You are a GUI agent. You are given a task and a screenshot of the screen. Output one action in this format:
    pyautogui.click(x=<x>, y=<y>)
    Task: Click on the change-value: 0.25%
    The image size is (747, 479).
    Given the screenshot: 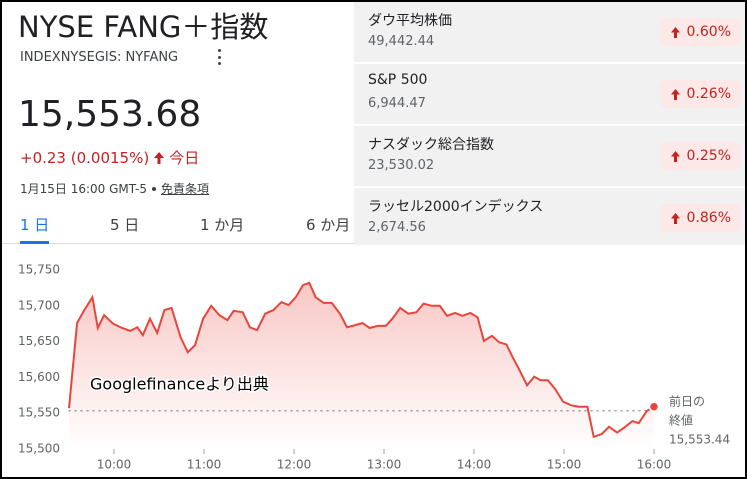 What is the action you would take?
    pyautogui.click(x=708, y=156)
    